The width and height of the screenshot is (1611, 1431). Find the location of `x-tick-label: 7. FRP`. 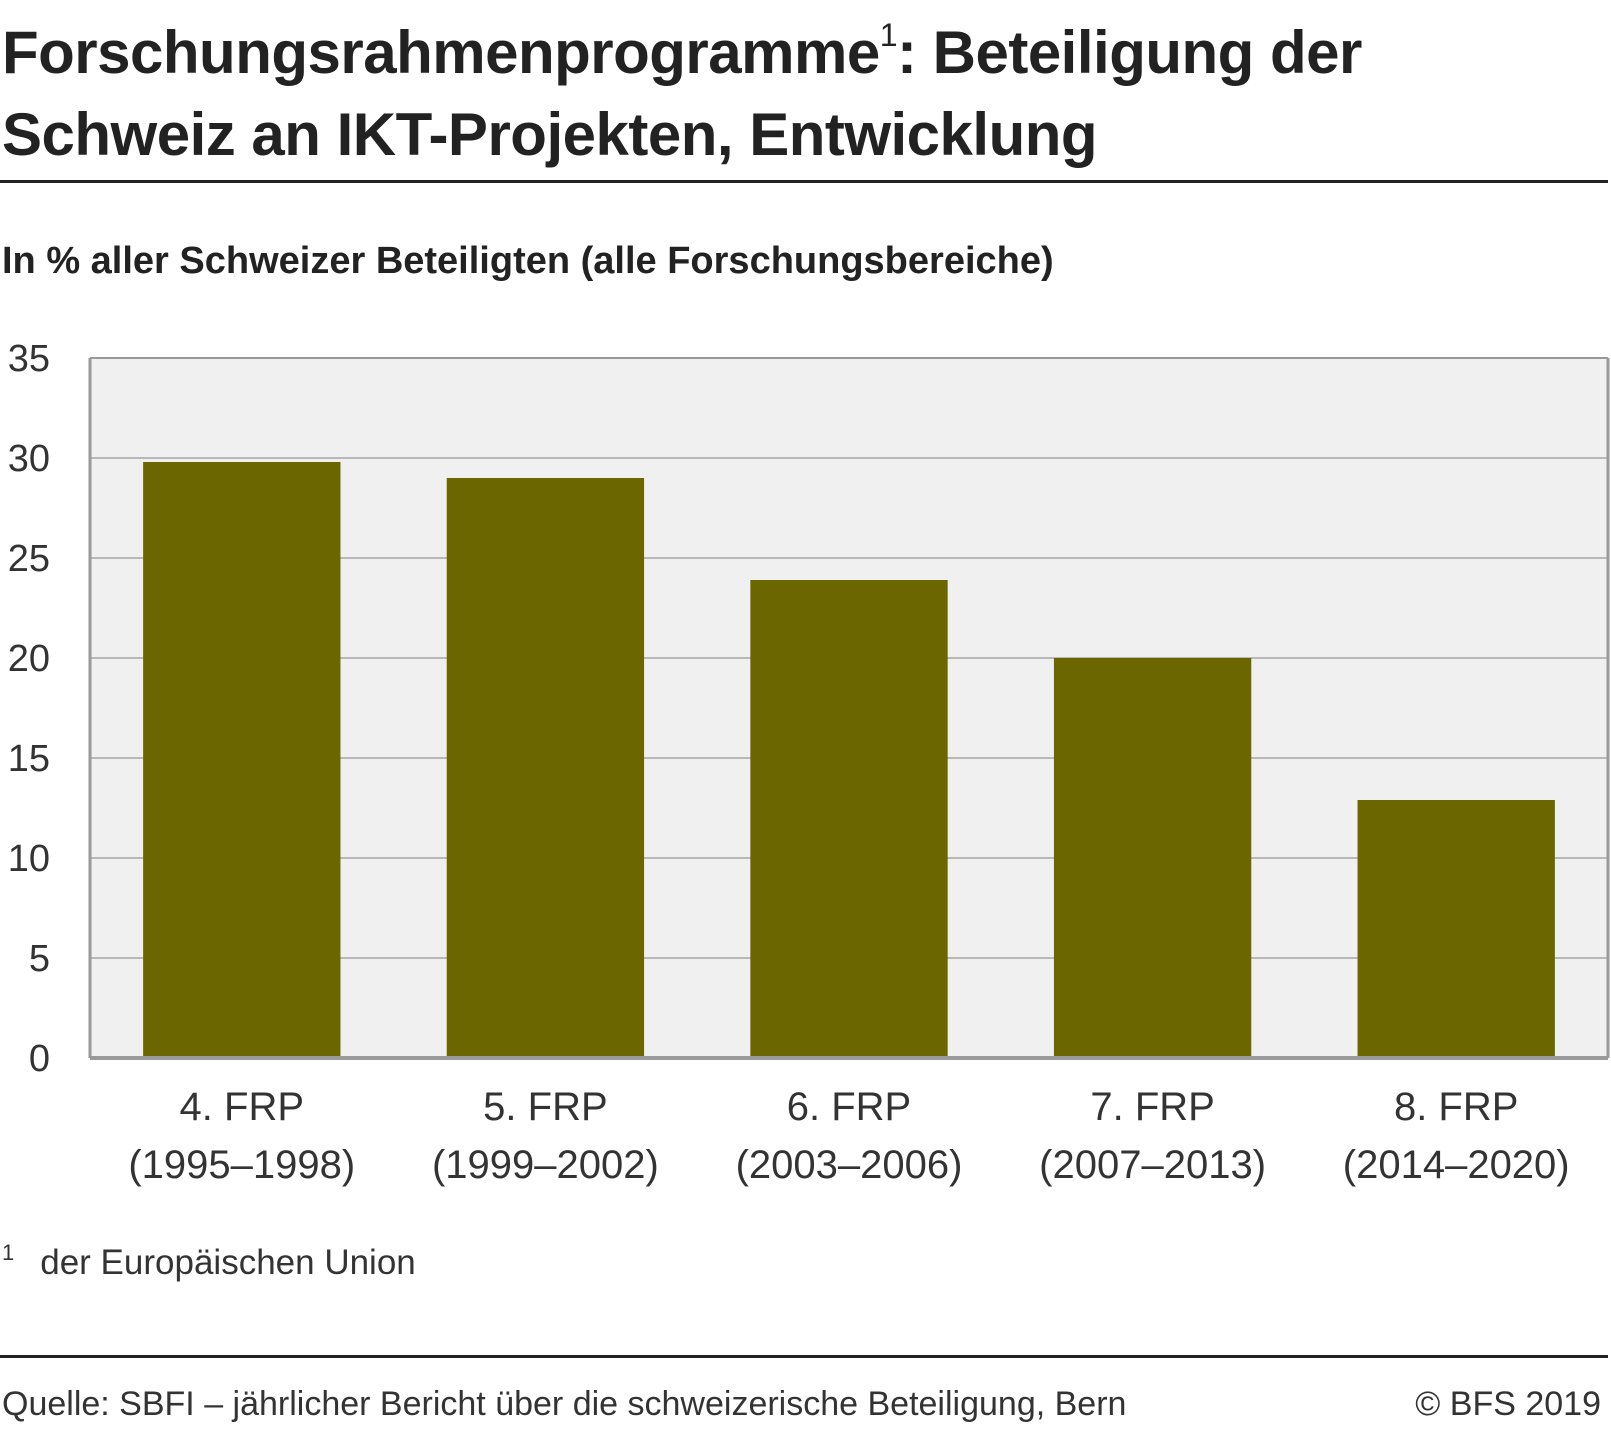

x-tick-label: 7. FRP is located at coordinates (1152, 1107).